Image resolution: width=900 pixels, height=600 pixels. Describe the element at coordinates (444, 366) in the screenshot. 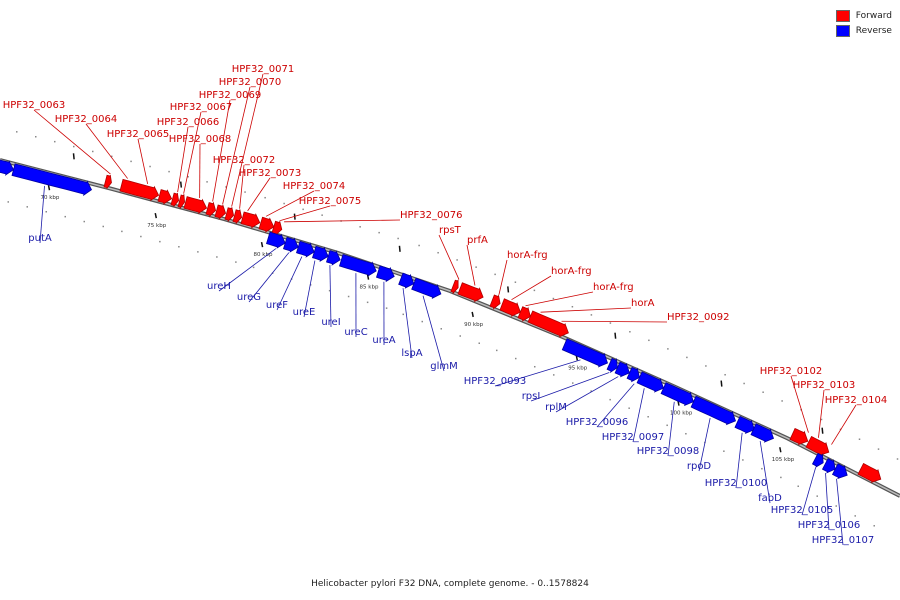

I see `gene-label-glmm: glmM` at that location.